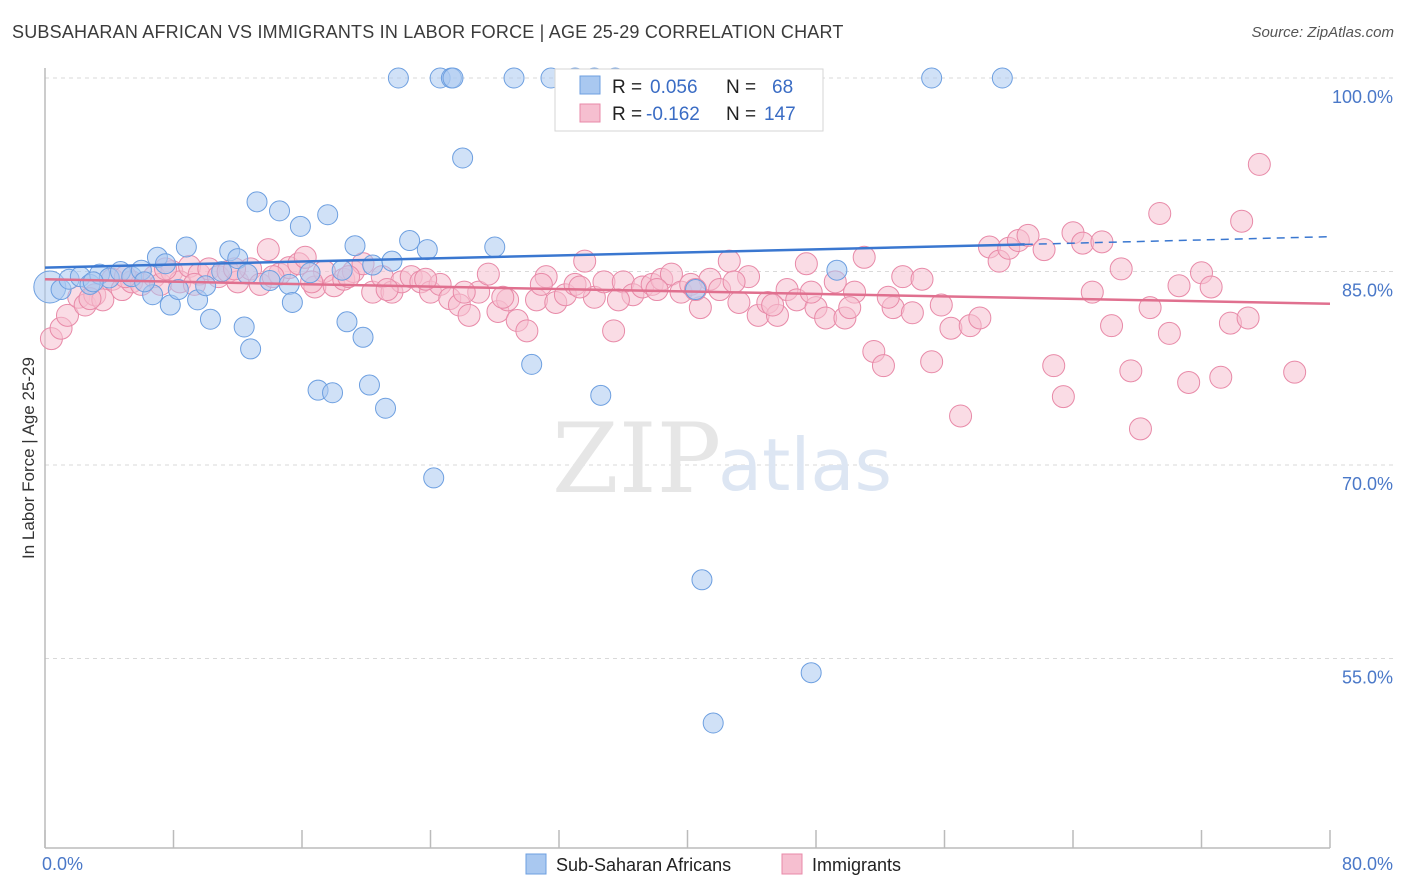 Image resolution: width=1406 pixels, height=892 pixels. Describe the element at coordinates (1362, 97) in the screenshot. I see `y-tick-label: 100.0%` at that location.